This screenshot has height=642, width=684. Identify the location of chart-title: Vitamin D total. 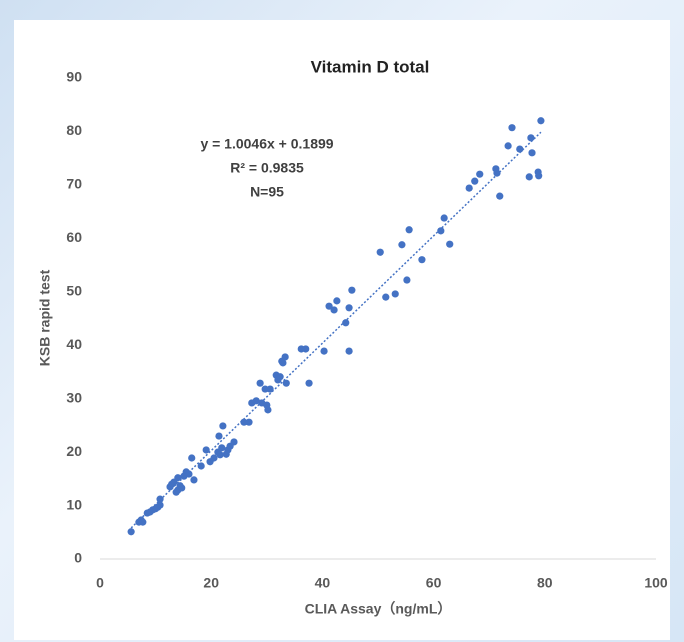
(370, 66).